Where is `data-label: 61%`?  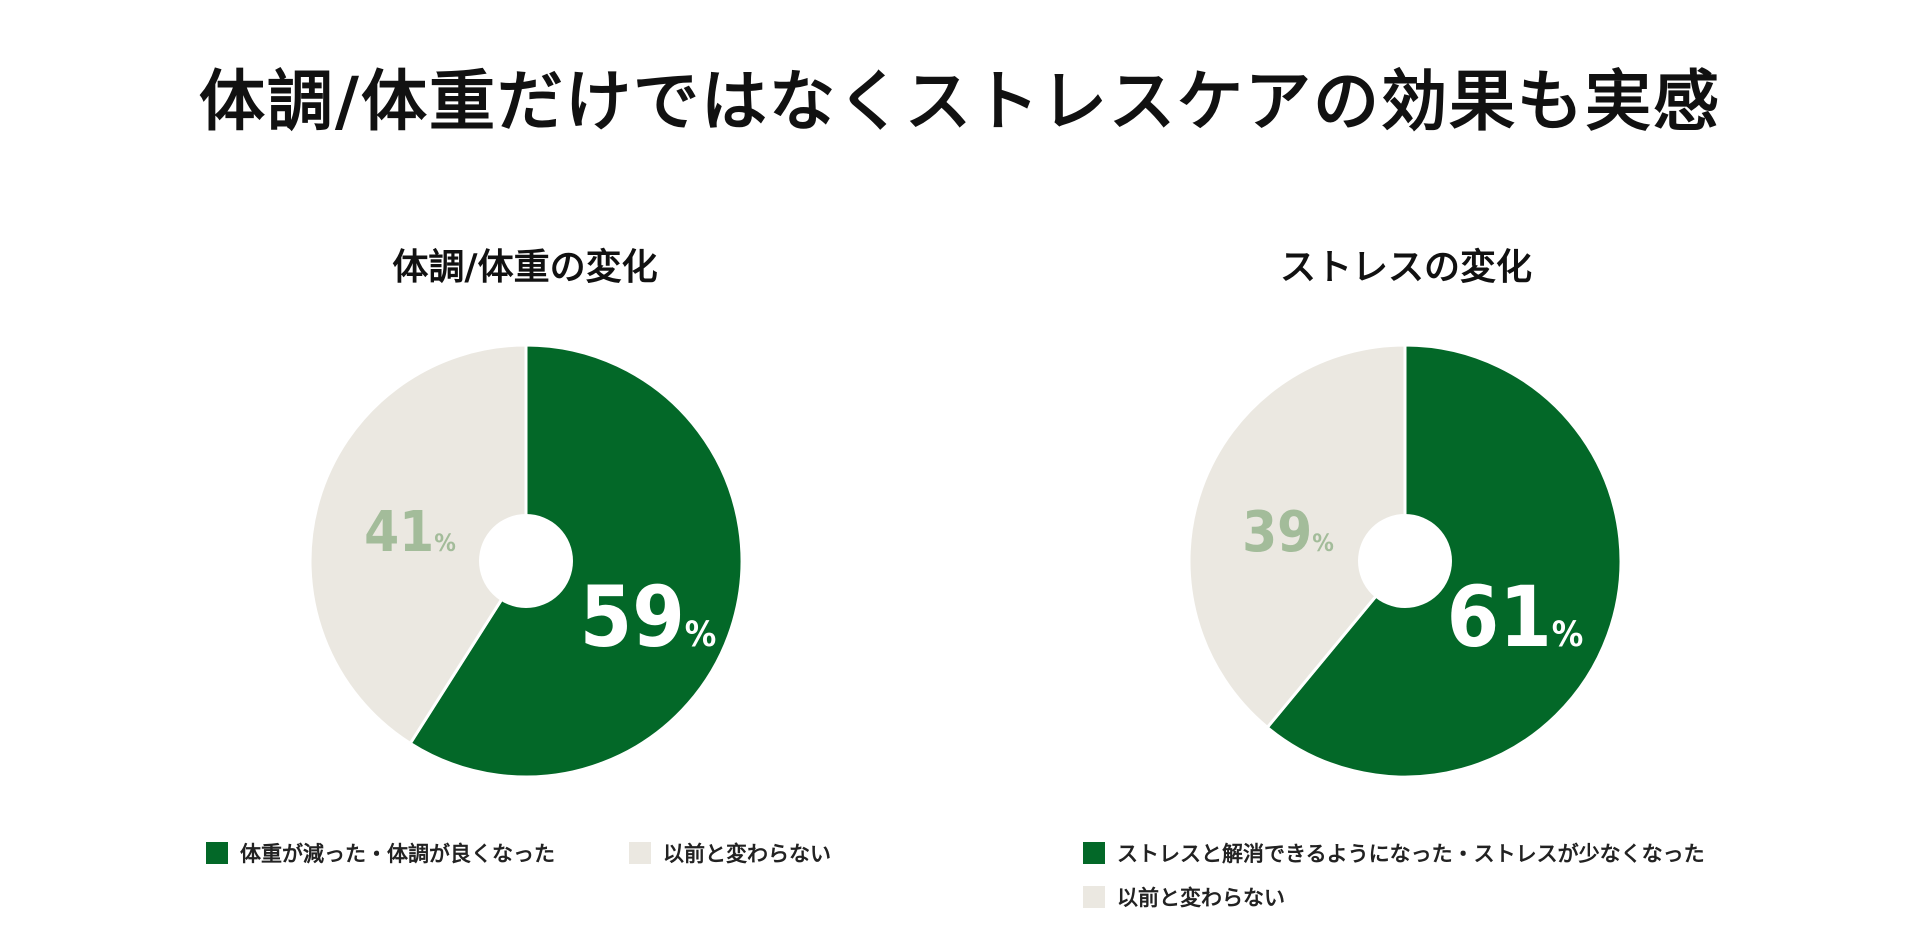 data-label: 61% is located at coordinates (1515, 617).